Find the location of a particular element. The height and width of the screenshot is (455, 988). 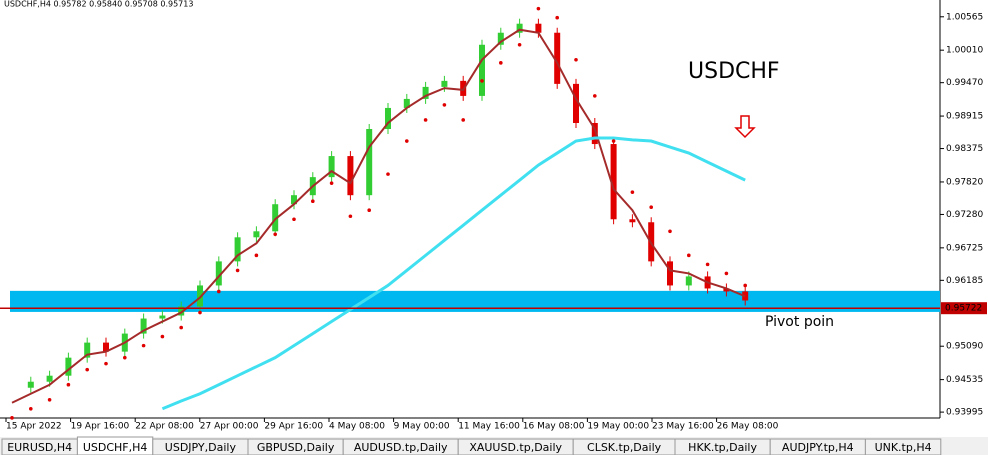

y-tick-label: 1.00010 is located at coordinates (964, 51).